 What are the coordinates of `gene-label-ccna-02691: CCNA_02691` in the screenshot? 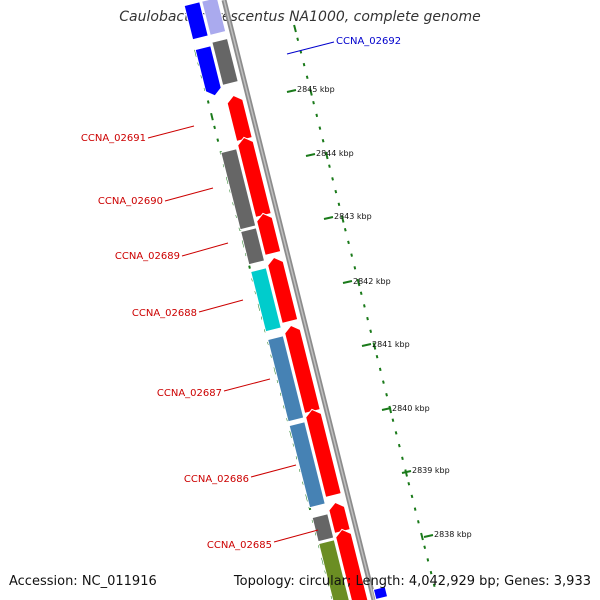 It's located at (113, 138).